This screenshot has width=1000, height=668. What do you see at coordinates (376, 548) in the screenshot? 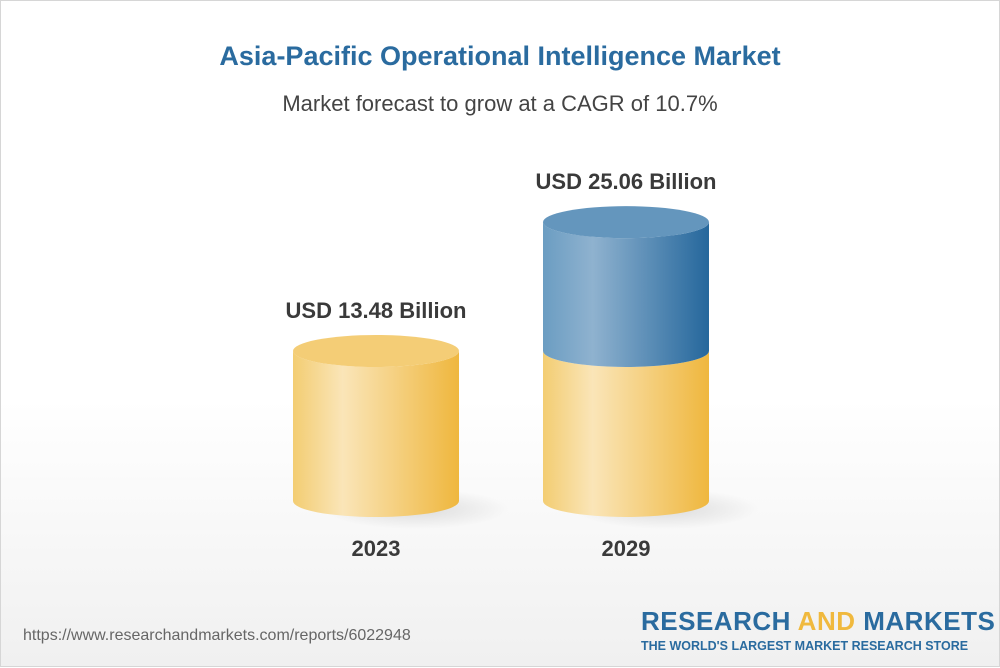
I see `category-label: 2023` at bounding box center [376, 548].